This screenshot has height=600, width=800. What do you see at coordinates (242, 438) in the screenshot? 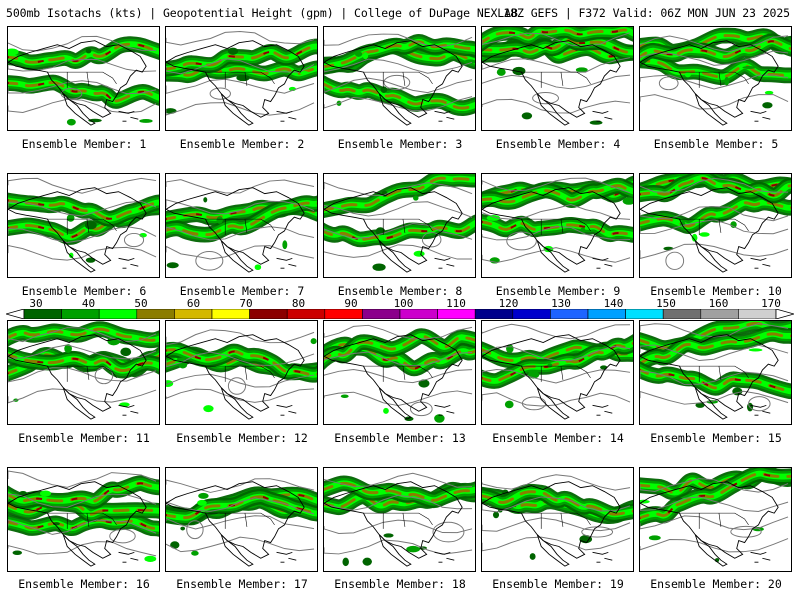
I see `member-label: Ensemble Member: 12` at bounding box center [242, 438].